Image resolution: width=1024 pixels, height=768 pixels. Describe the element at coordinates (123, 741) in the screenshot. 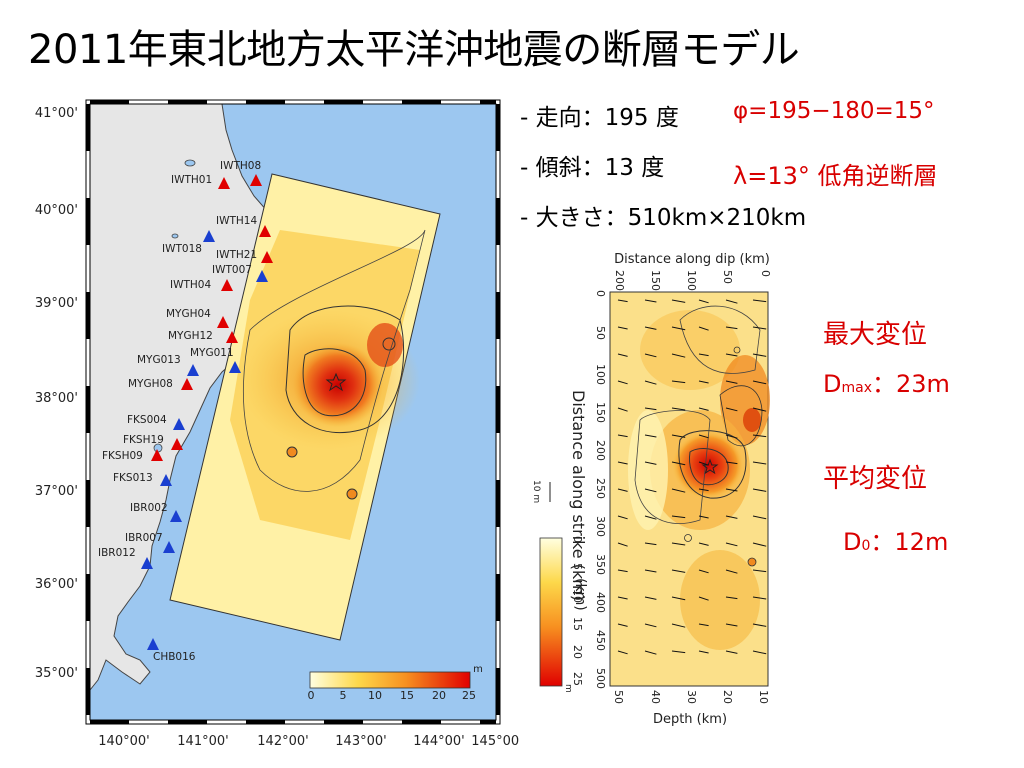

I see `lon-label: 140°00'` at that location.